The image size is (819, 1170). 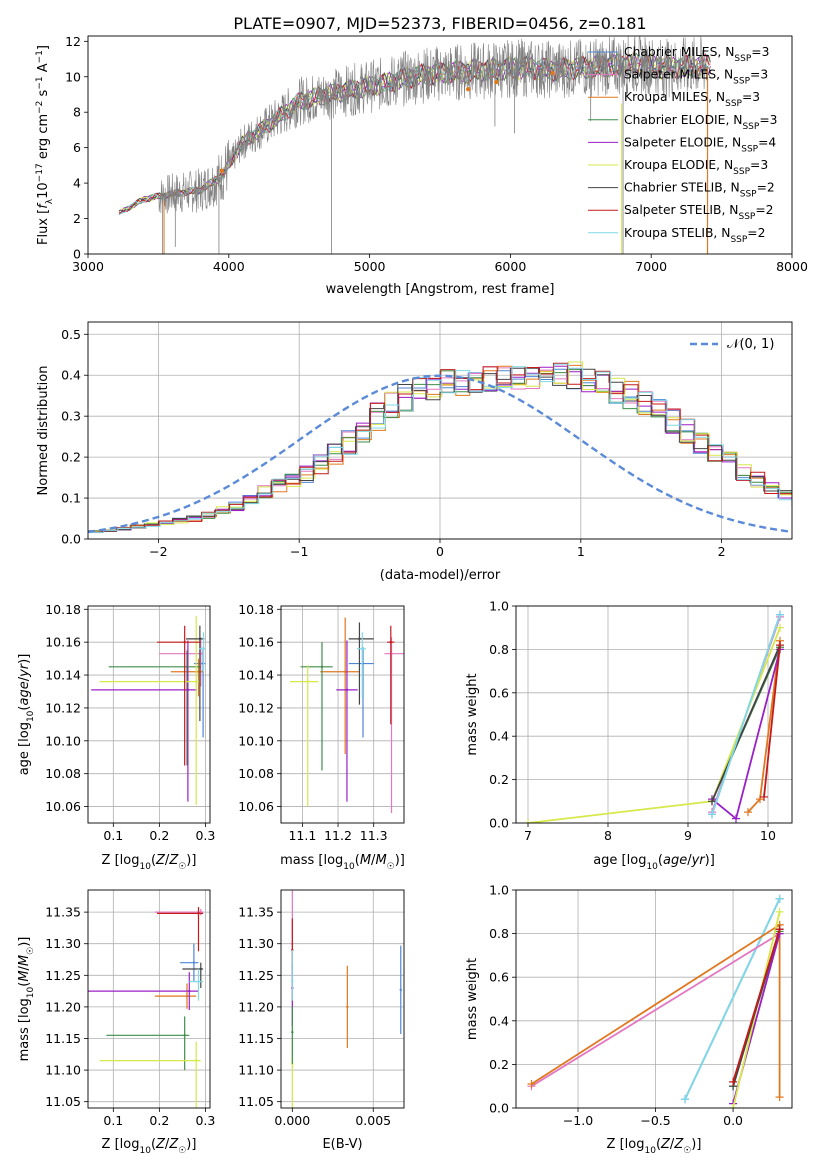 What do you see at coordinates (63, 1101) in the screenshot?
I see `y-tick-label: 11.05` at bounding box center [63, 1101].